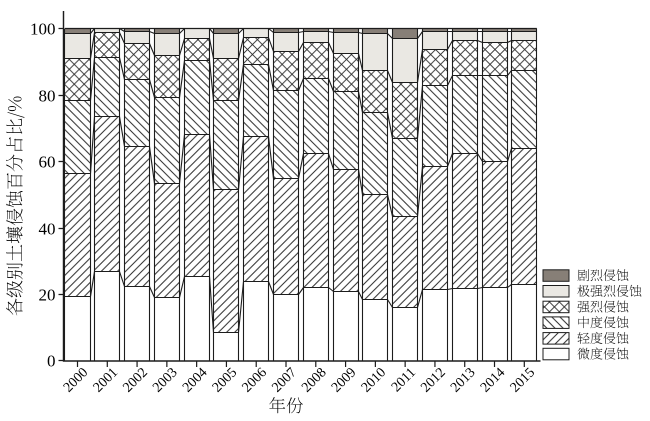  Describe the element at coordinates (47, 294) in the screenshot. I see `svg-text: 20` at that location.